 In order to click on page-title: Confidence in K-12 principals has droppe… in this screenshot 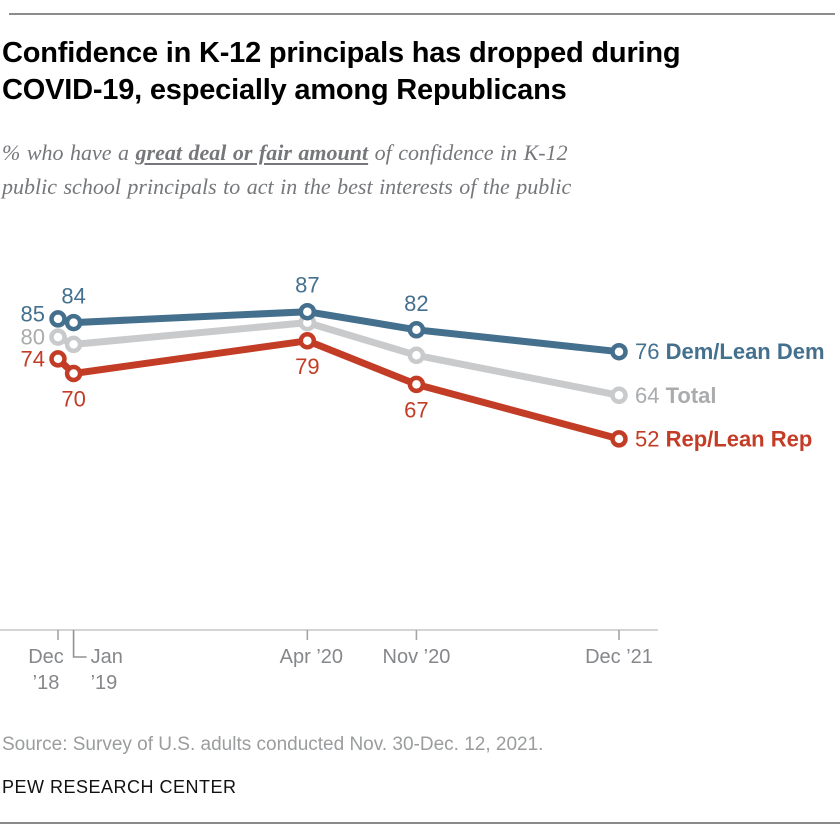, I will do `click(417, 72)`.